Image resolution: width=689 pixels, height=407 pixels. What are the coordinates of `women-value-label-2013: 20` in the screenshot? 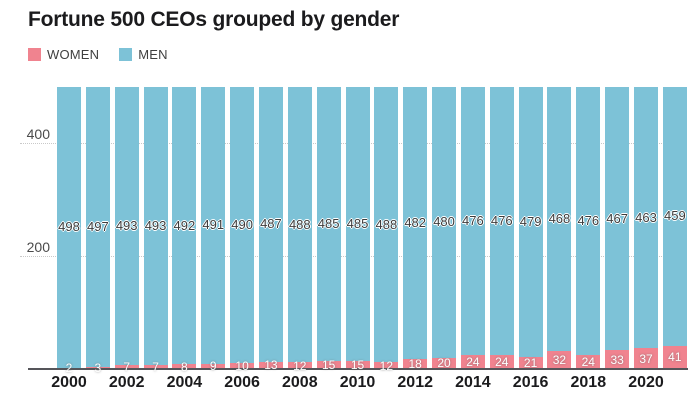 It's located at (444, 363).